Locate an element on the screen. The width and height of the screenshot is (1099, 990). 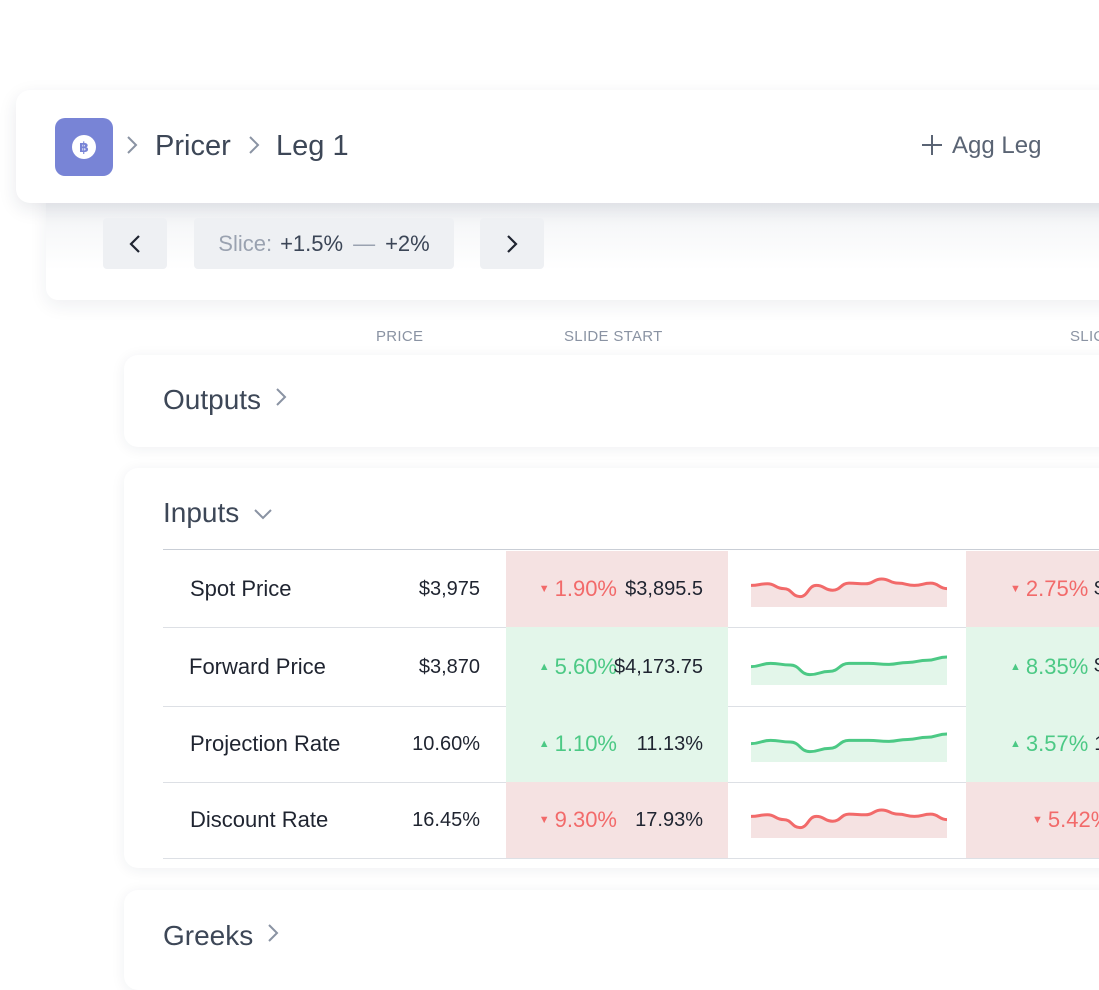
row-price: $3,870 is located at coordinates (449, 666).